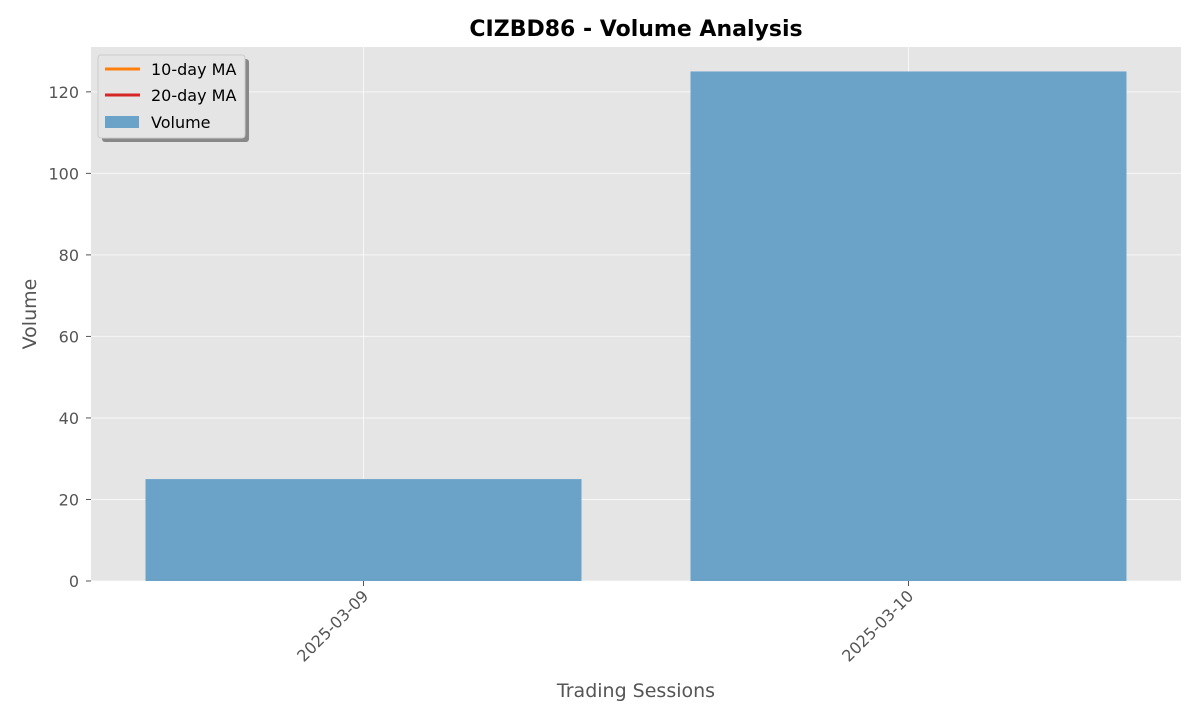 The height and width of the screenshot is (720, 1200). What do you see at coordinates (605, 623) in the screenshot?
I see `x-axis: 2025-03-09 2025-03-10` at bounding box center [605, 623].